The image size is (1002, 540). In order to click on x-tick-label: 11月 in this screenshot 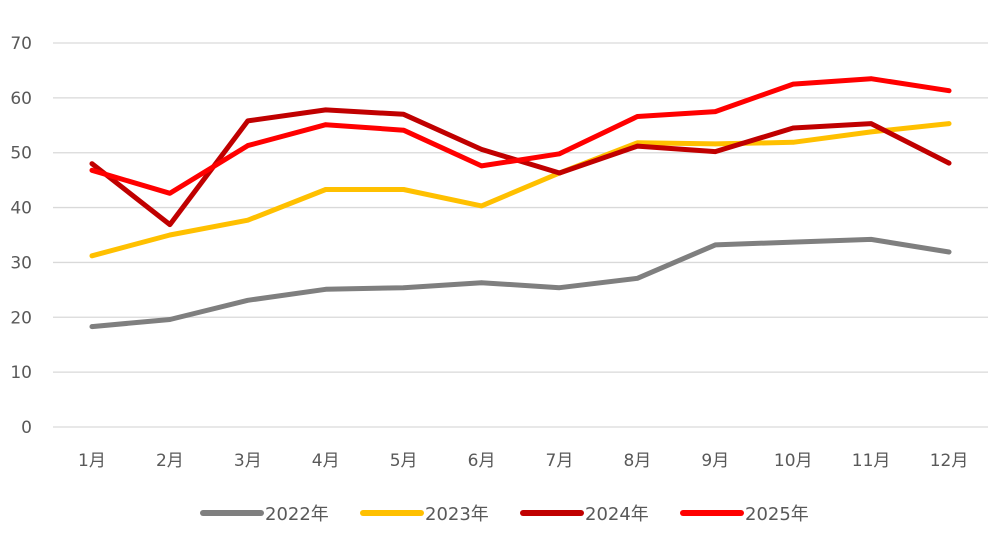, I will do `click(871, 461)`.